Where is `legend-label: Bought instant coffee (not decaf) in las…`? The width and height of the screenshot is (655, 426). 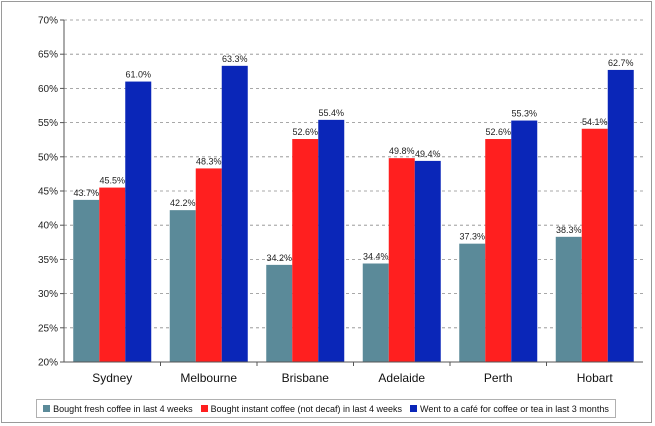 legend-label: Bought instant coffee (not decaf) in las… is located at coordinates (306, 408).